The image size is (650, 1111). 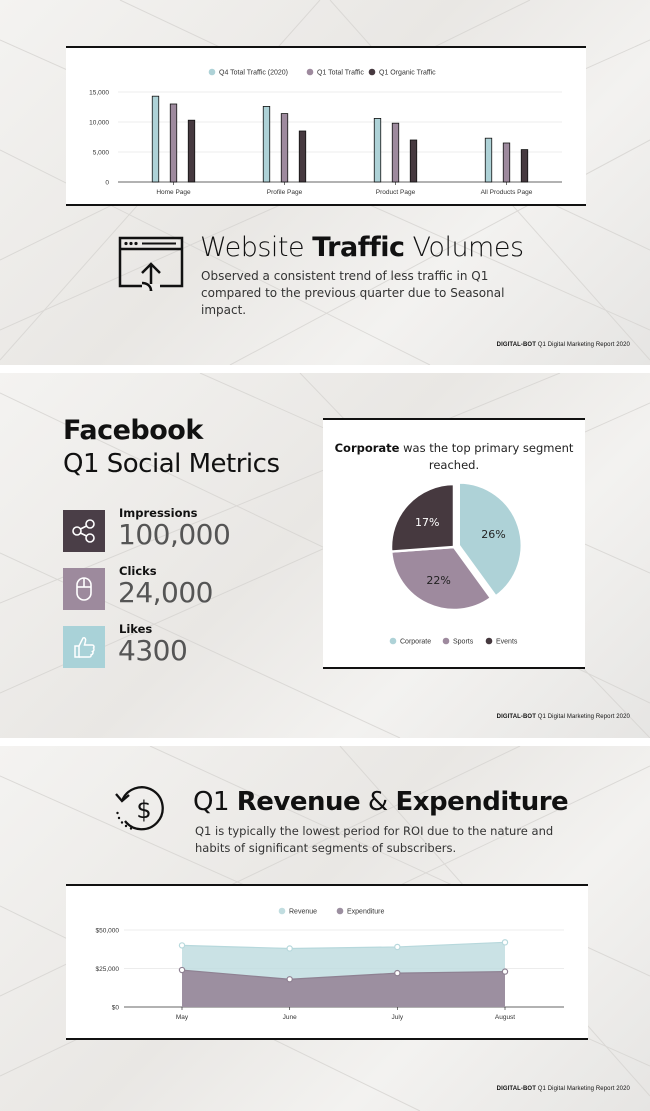 What do you see at coordinates (101, 153) in the screenshot?
I see `y-tick-label: 5,000` at bounding box center [101, 153].